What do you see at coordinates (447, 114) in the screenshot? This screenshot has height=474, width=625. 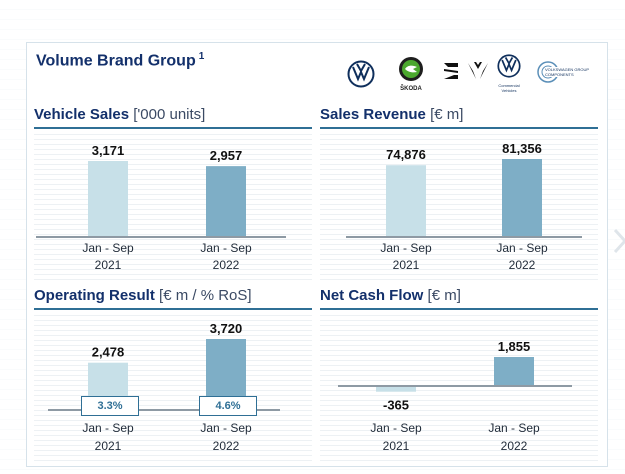 I see `sales-revenue-unit: [€ m]` at bounding box center [447, 114].